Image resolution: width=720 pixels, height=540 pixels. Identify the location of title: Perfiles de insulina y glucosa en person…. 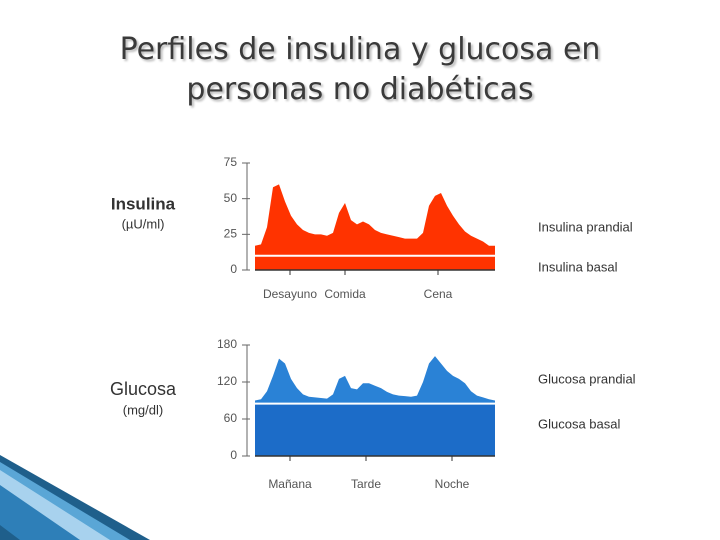
(360, 69).